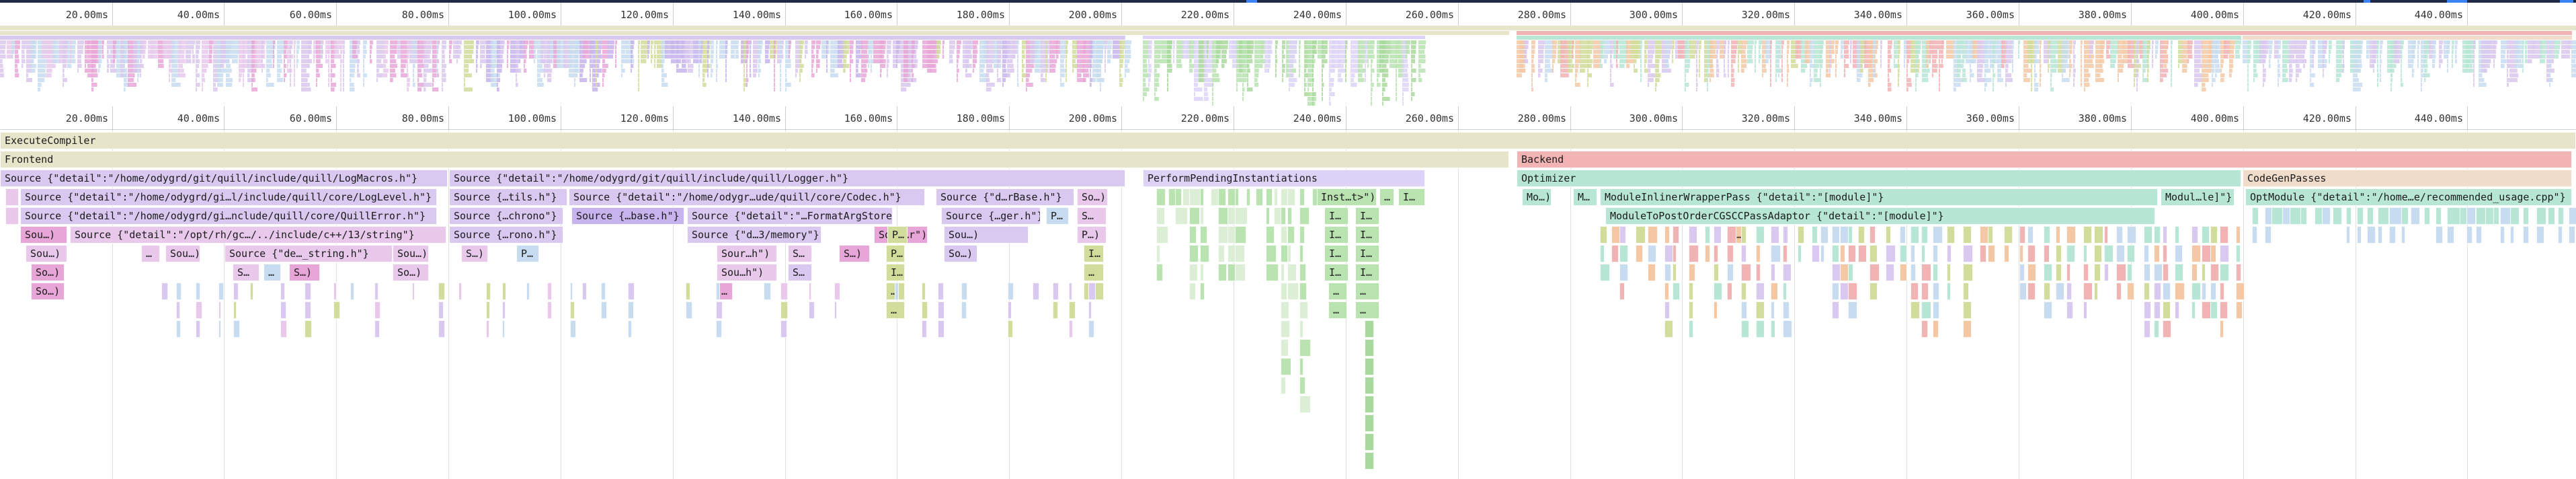 The height and width of the screenshot is (479, 2576). What do you see at coordinates (1091, 235) in the screenshot?
I see `p-block: P…)` at bounding box center [1091, 235].